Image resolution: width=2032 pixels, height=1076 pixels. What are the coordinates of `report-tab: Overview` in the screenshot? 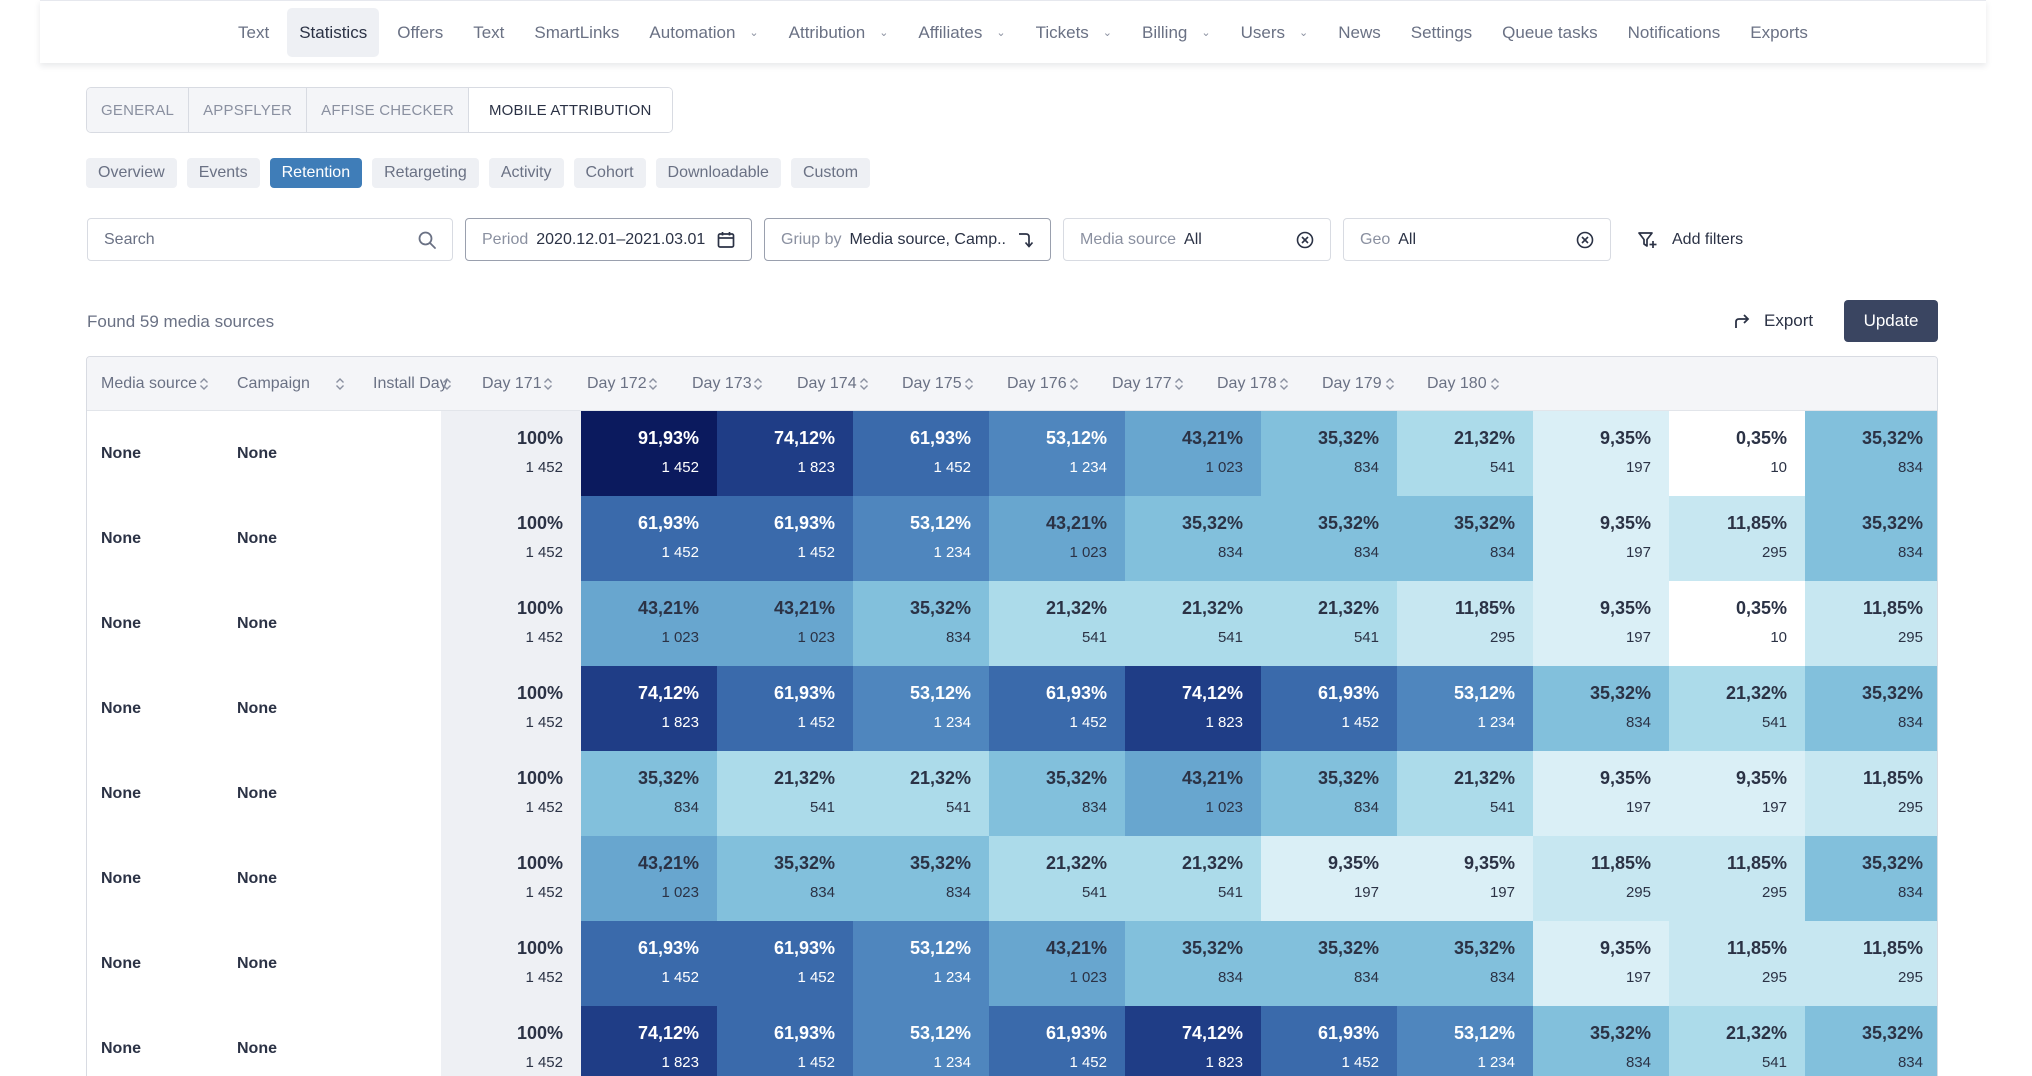 It's located at (131, 173).